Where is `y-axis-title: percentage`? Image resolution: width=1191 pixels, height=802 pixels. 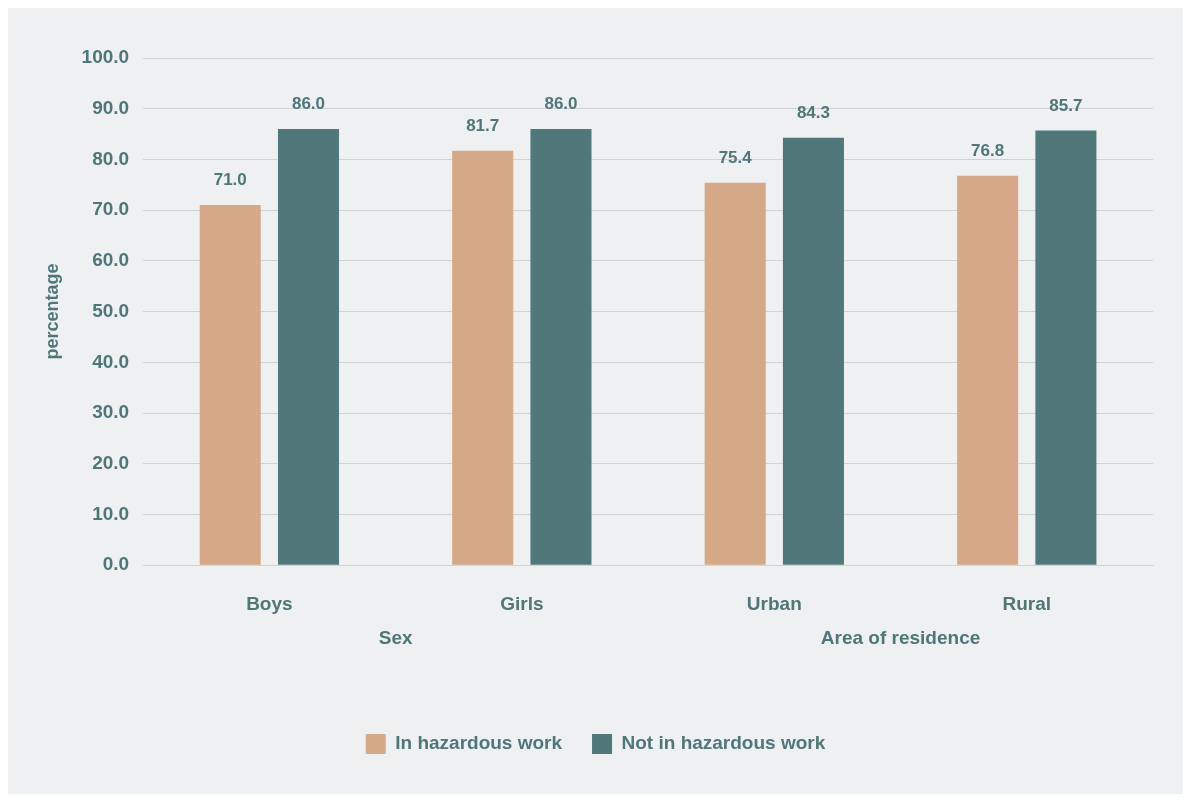
y-axis-title: percentage is located at coordinates (51, 311).